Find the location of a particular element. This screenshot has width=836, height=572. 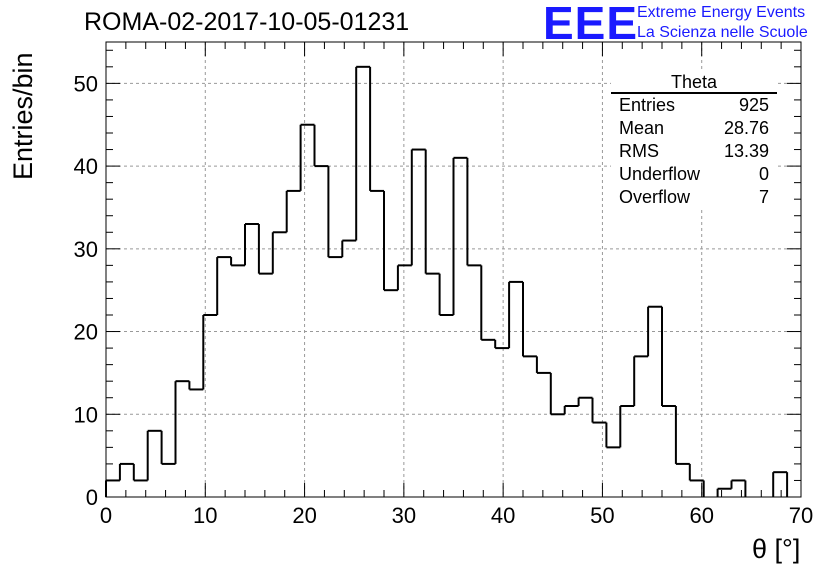

stats-value: 7 is located at coordinates (763, 197).